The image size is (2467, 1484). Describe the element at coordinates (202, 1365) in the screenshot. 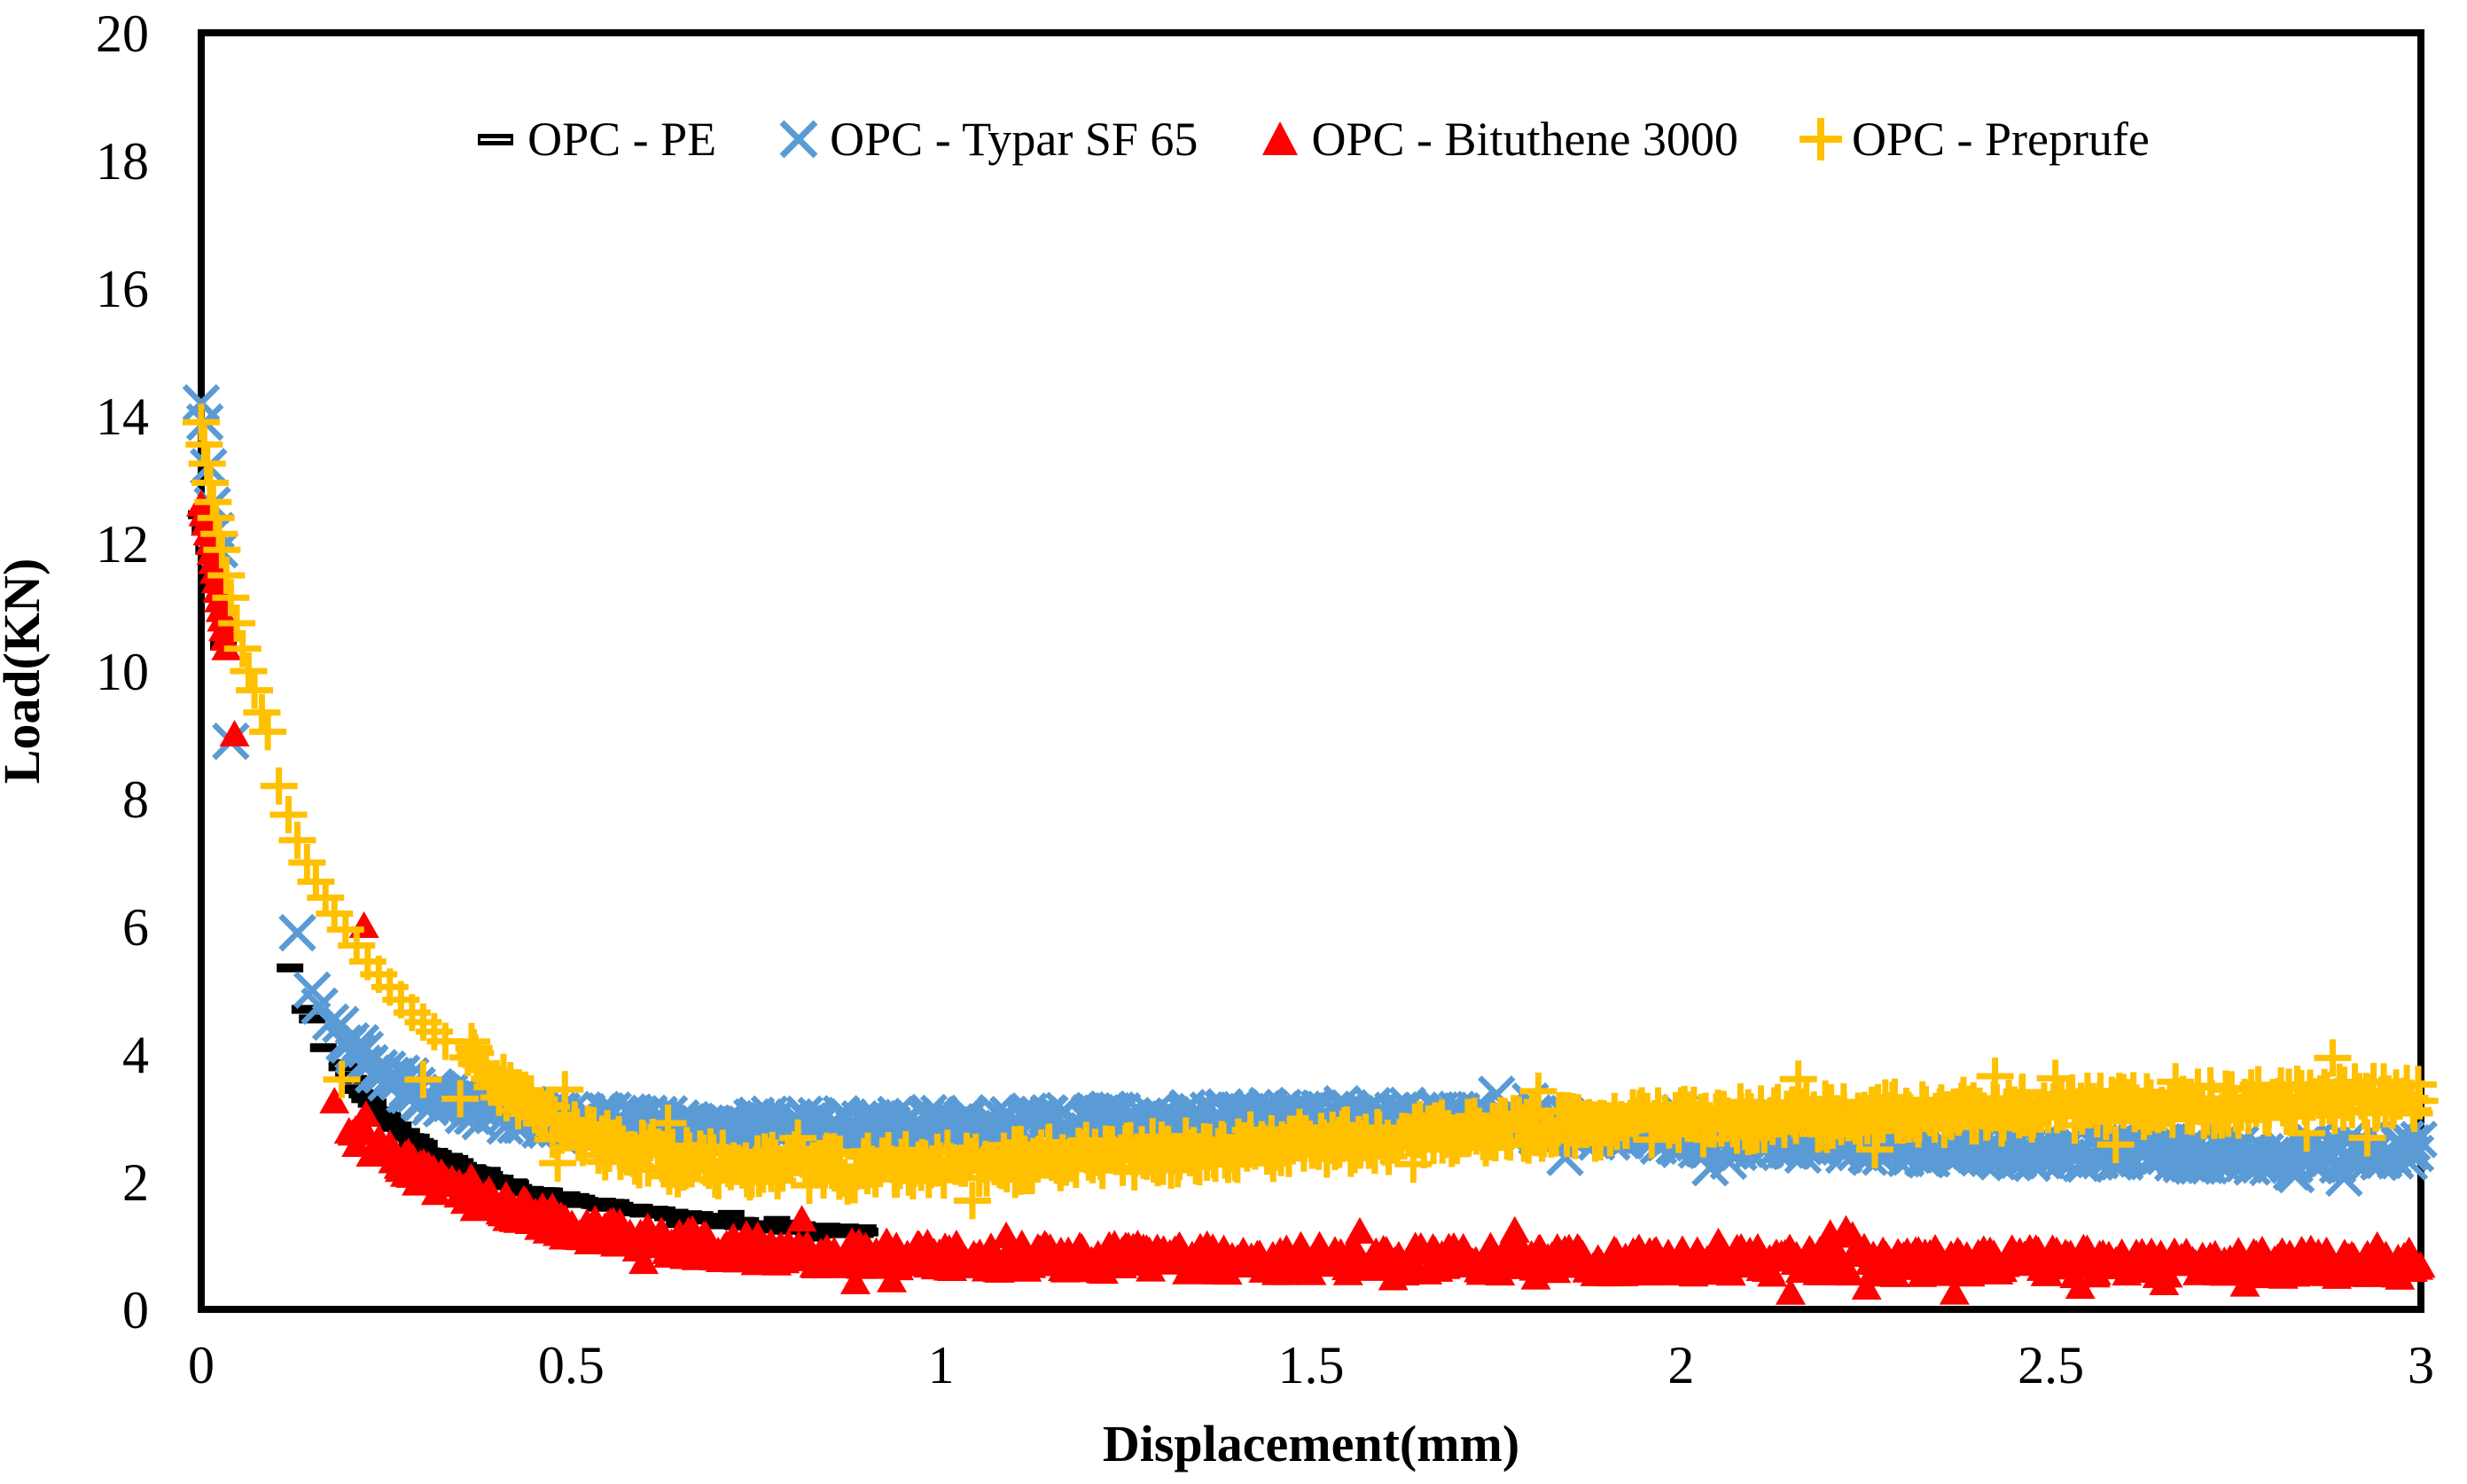

I see `x-tick-label: 0` at that location.